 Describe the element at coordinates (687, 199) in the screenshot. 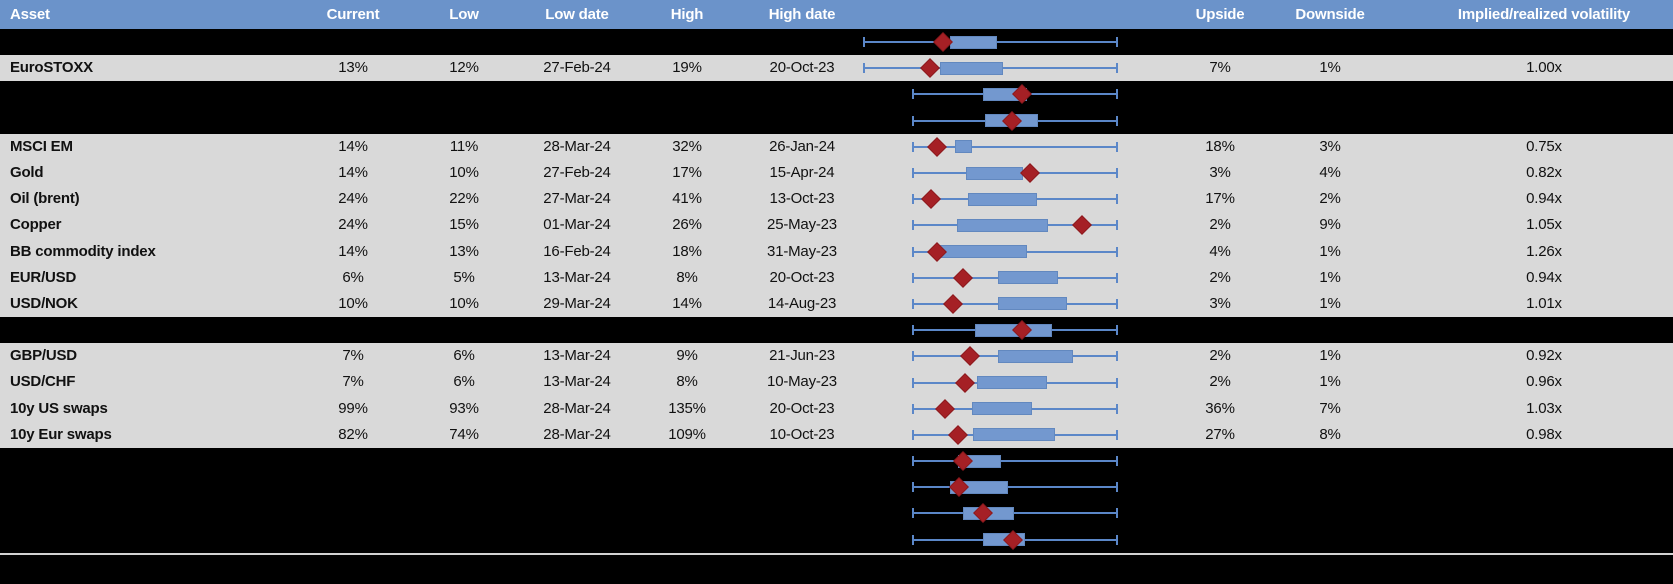

I see `high-value: 41%` at that location.